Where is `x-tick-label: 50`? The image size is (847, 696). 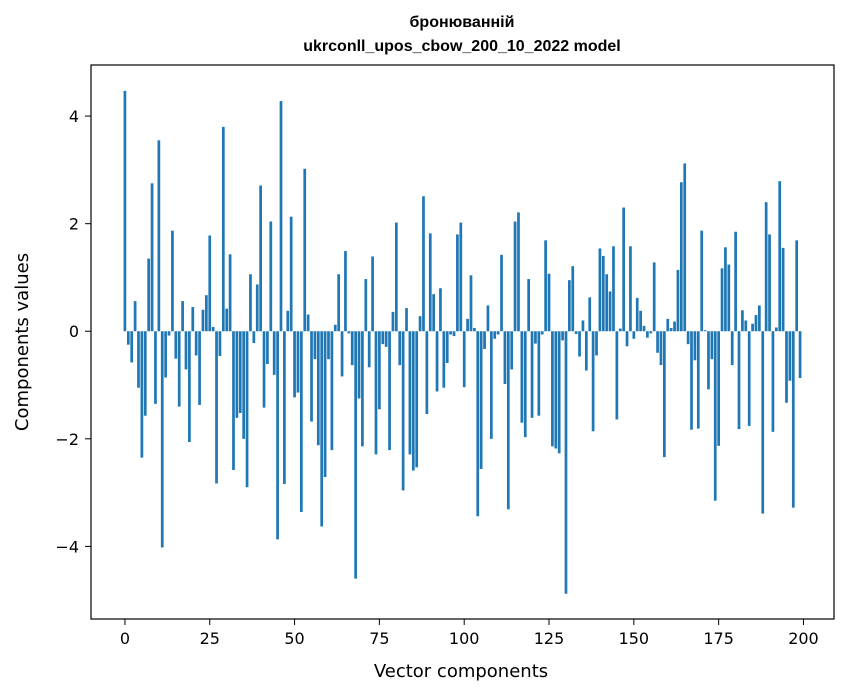 x-tick-label: 50 is located at coordinates (294, 638).